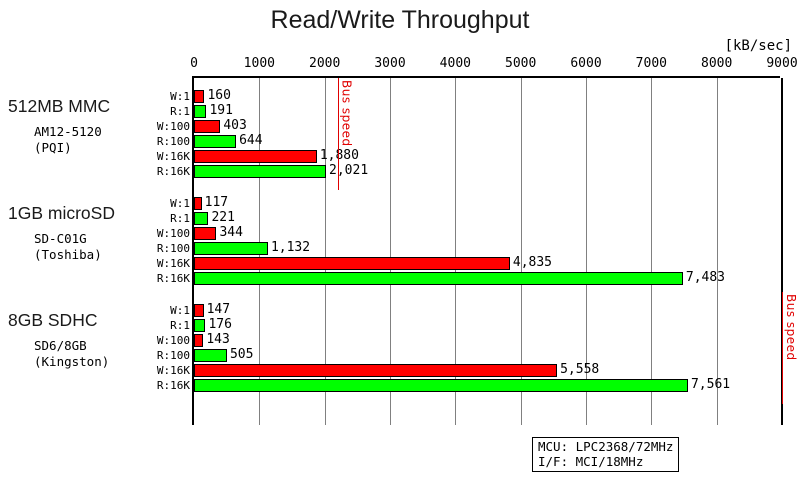 The image size is (800, 500). What do you see at coordinates (59, 106) in the screenshot?
I see `group-title-1: 512MB MMC` at bounding box center [59, 106].